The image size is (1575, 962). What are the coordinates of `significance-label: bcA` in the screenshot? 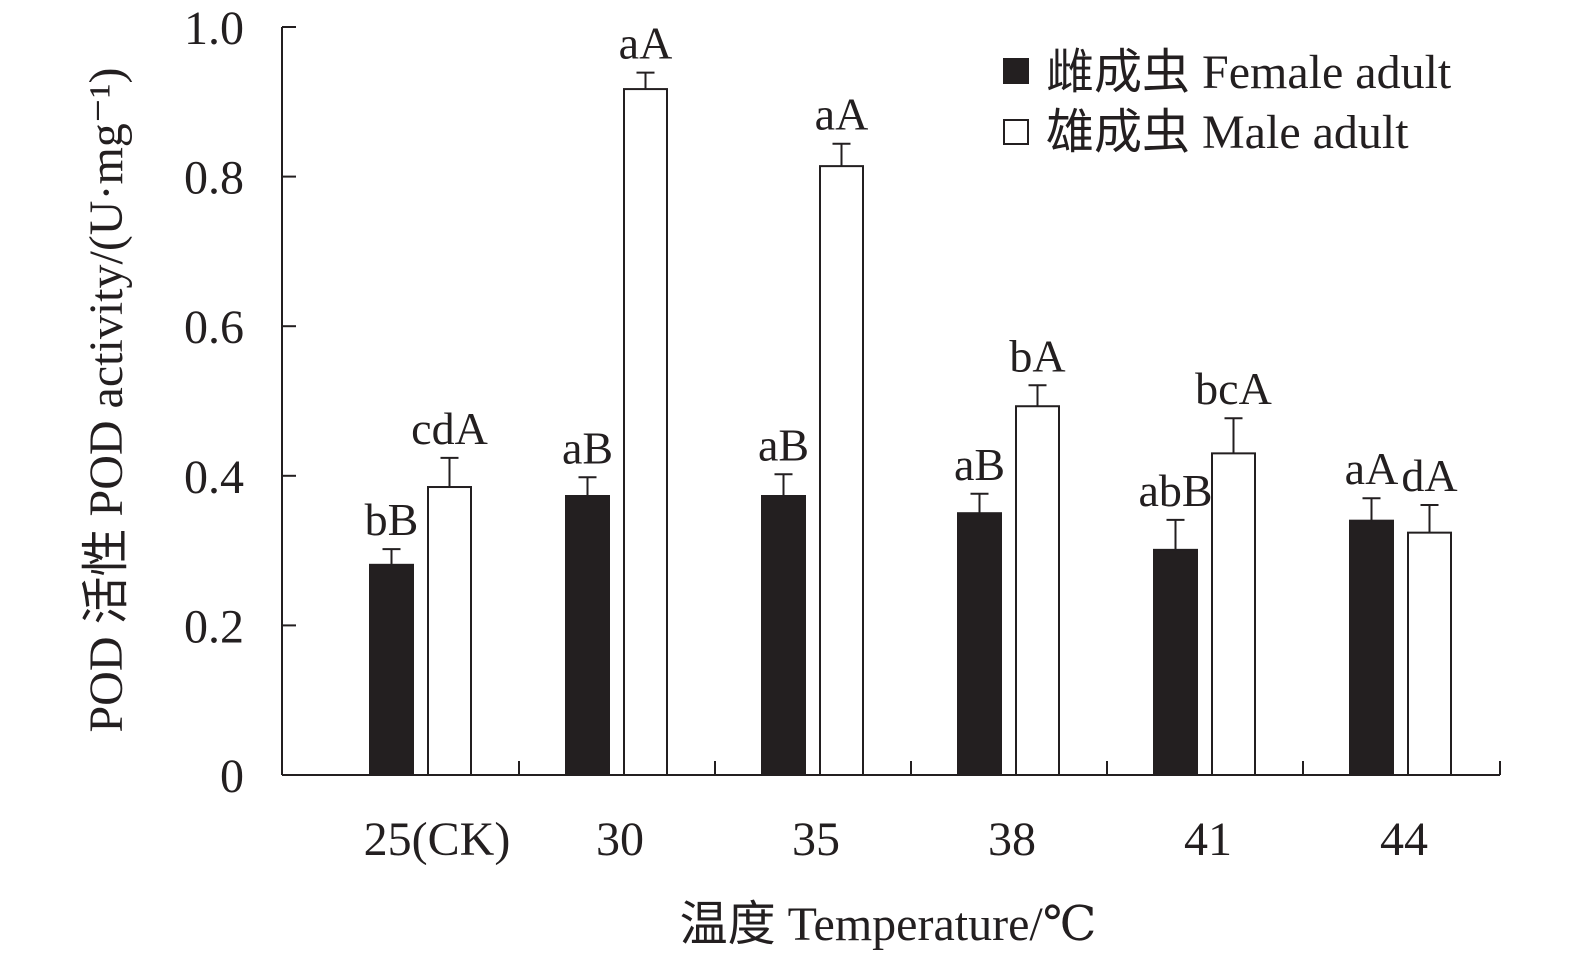 It's located at (1233, 388).